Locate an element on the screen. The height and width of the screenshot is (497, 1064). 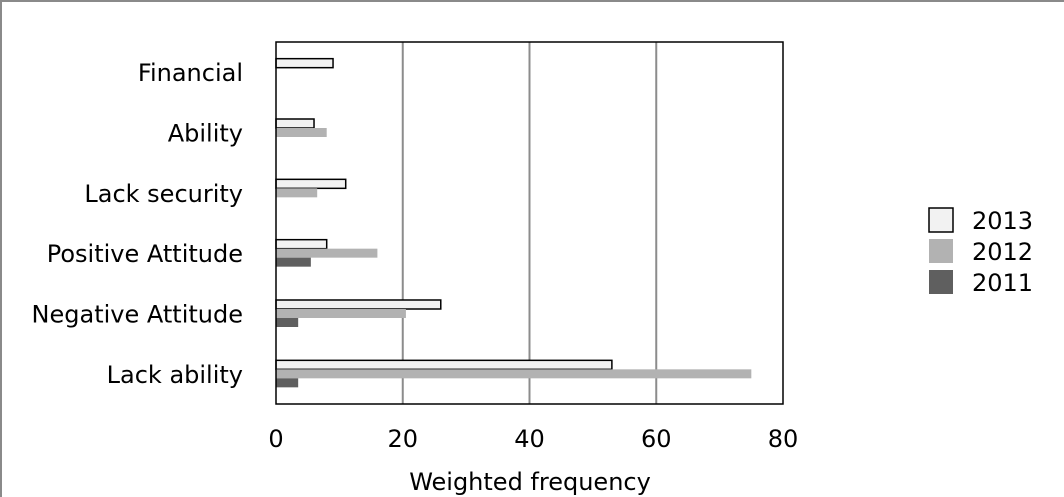
category-label: Positive Attitude is located at coordinates (145, 254).